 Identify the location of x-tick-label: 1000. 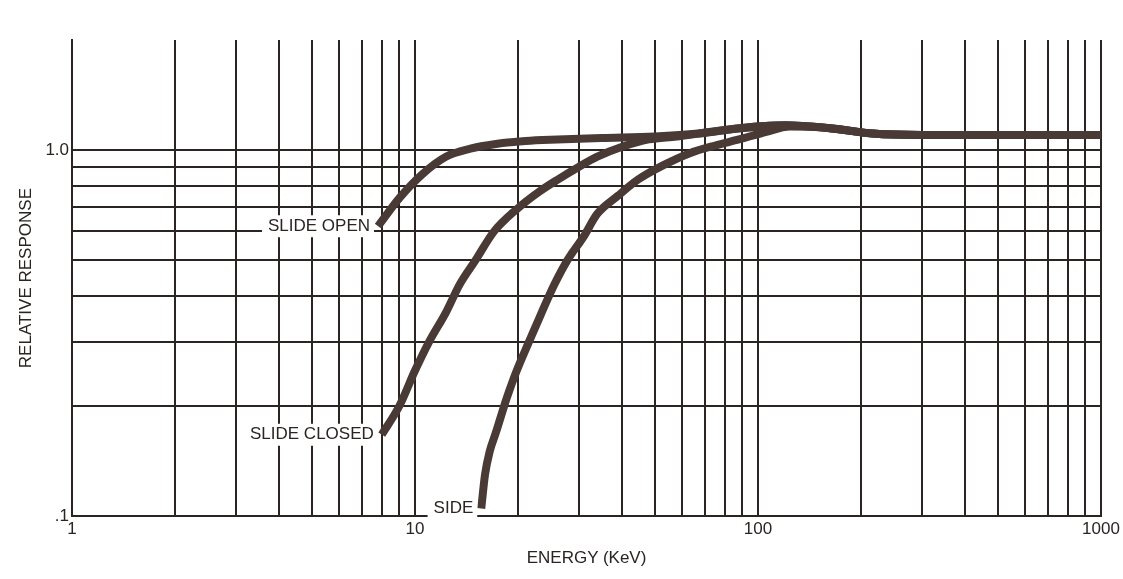
(1101, 529).